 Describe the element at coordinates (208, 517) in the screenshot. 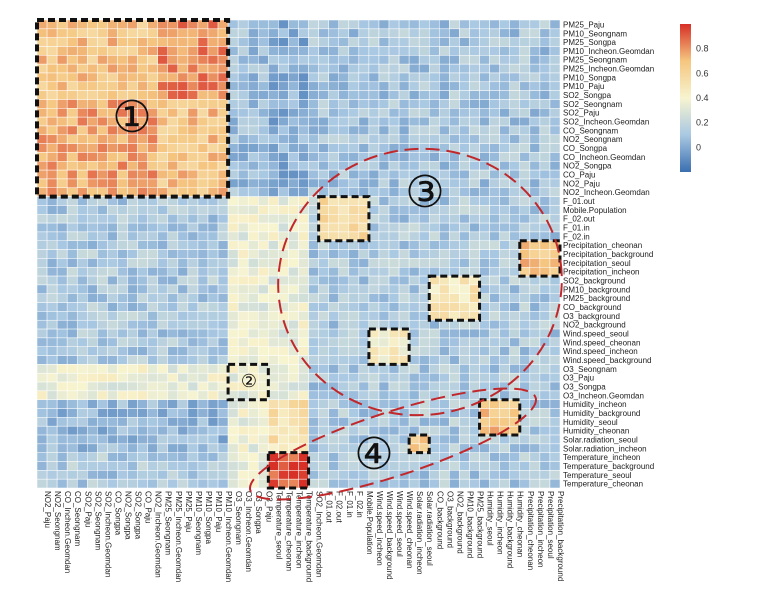

I see `column-label: PM10_Songpa` at that location.